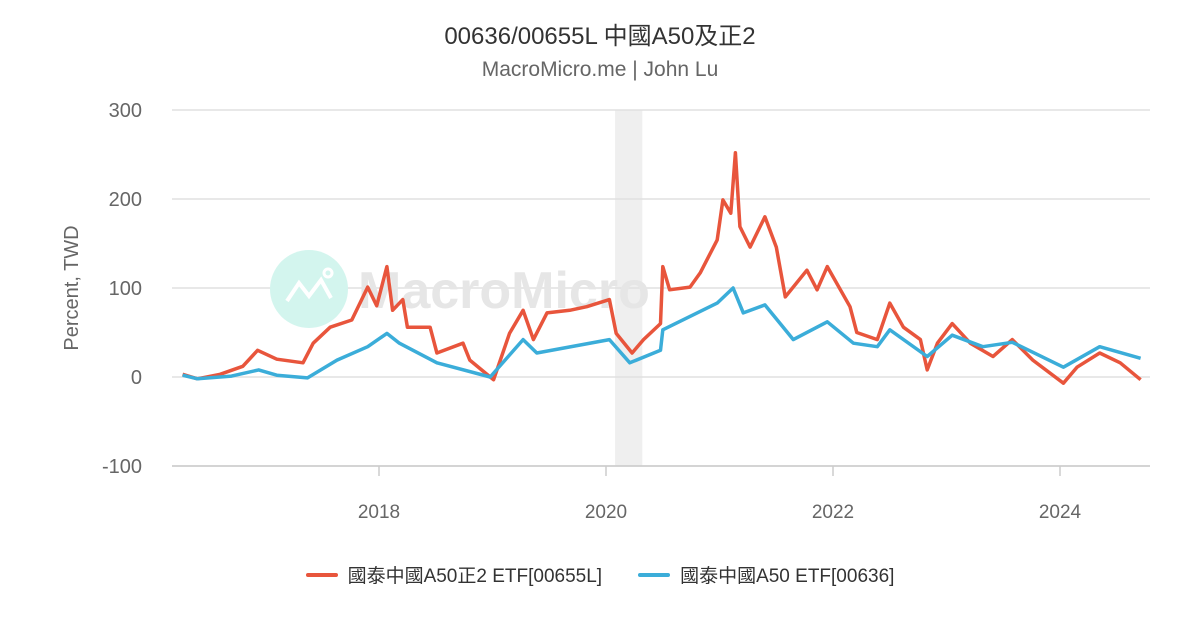  I want to click on x-tick-label: 2018, so click(379, 512).